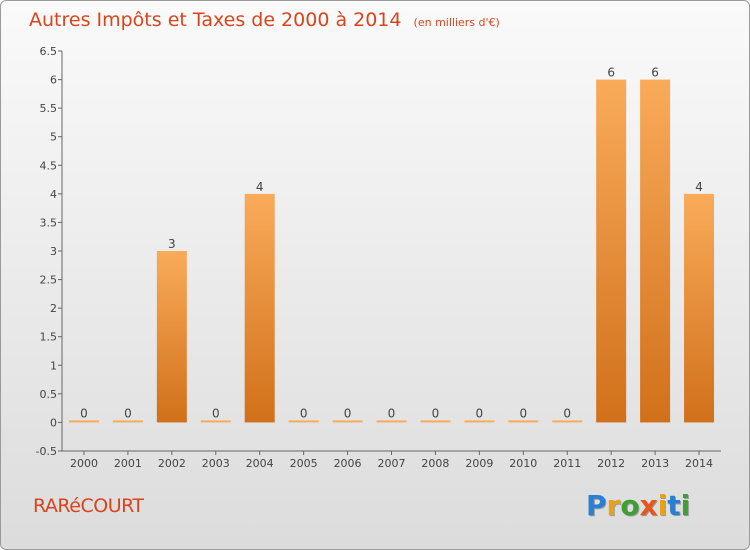 This screenshot has width=750, height=550. I want to click on x-tick-label: 2013, so click(655, 463).